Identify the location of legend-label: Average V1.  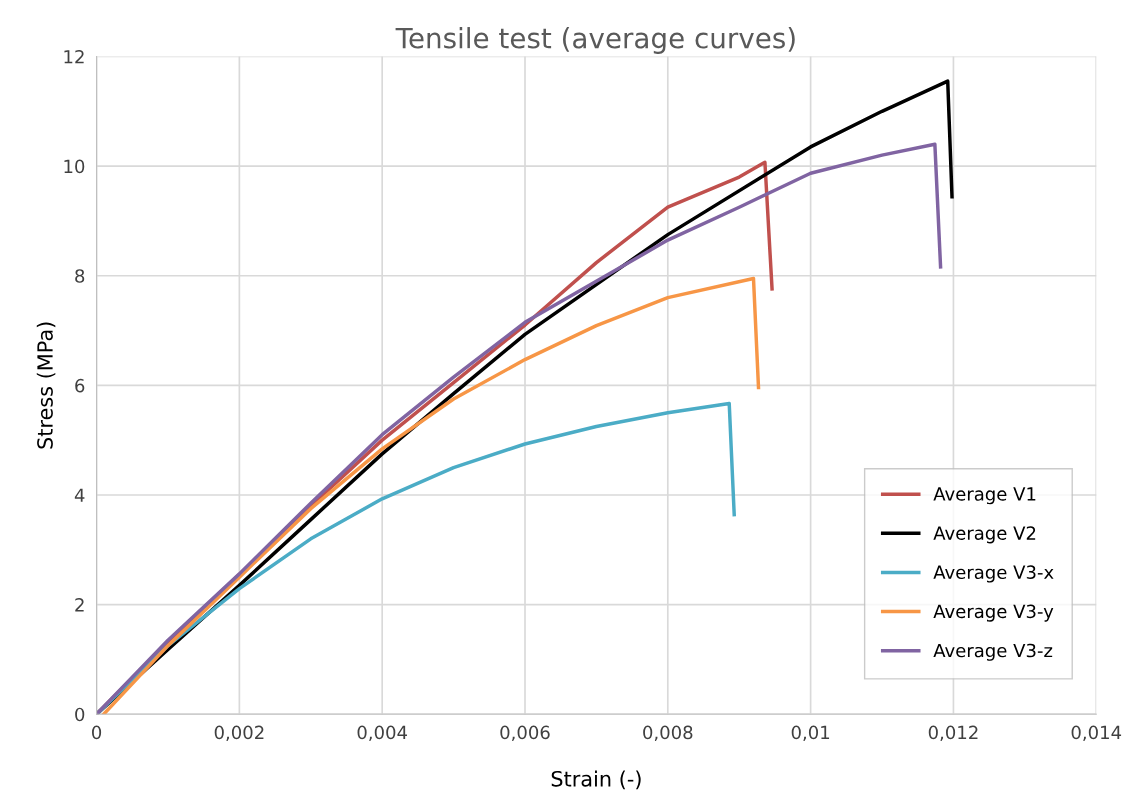
(984, 496).